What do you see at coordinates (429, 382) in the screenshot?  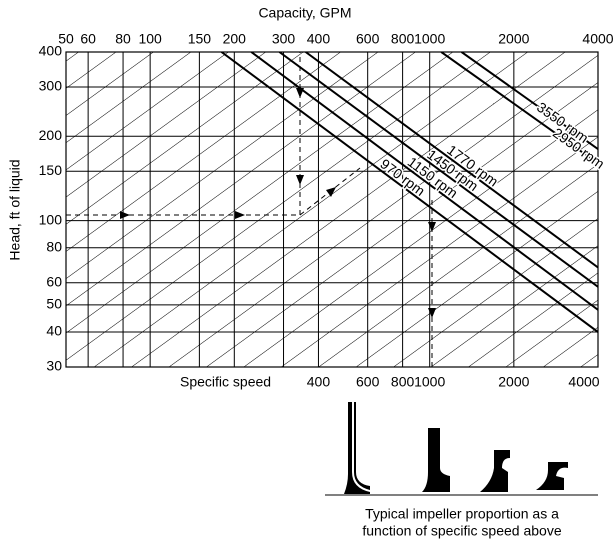 I see `x2-tick-label: 1000` at bounding box center [429, 382].